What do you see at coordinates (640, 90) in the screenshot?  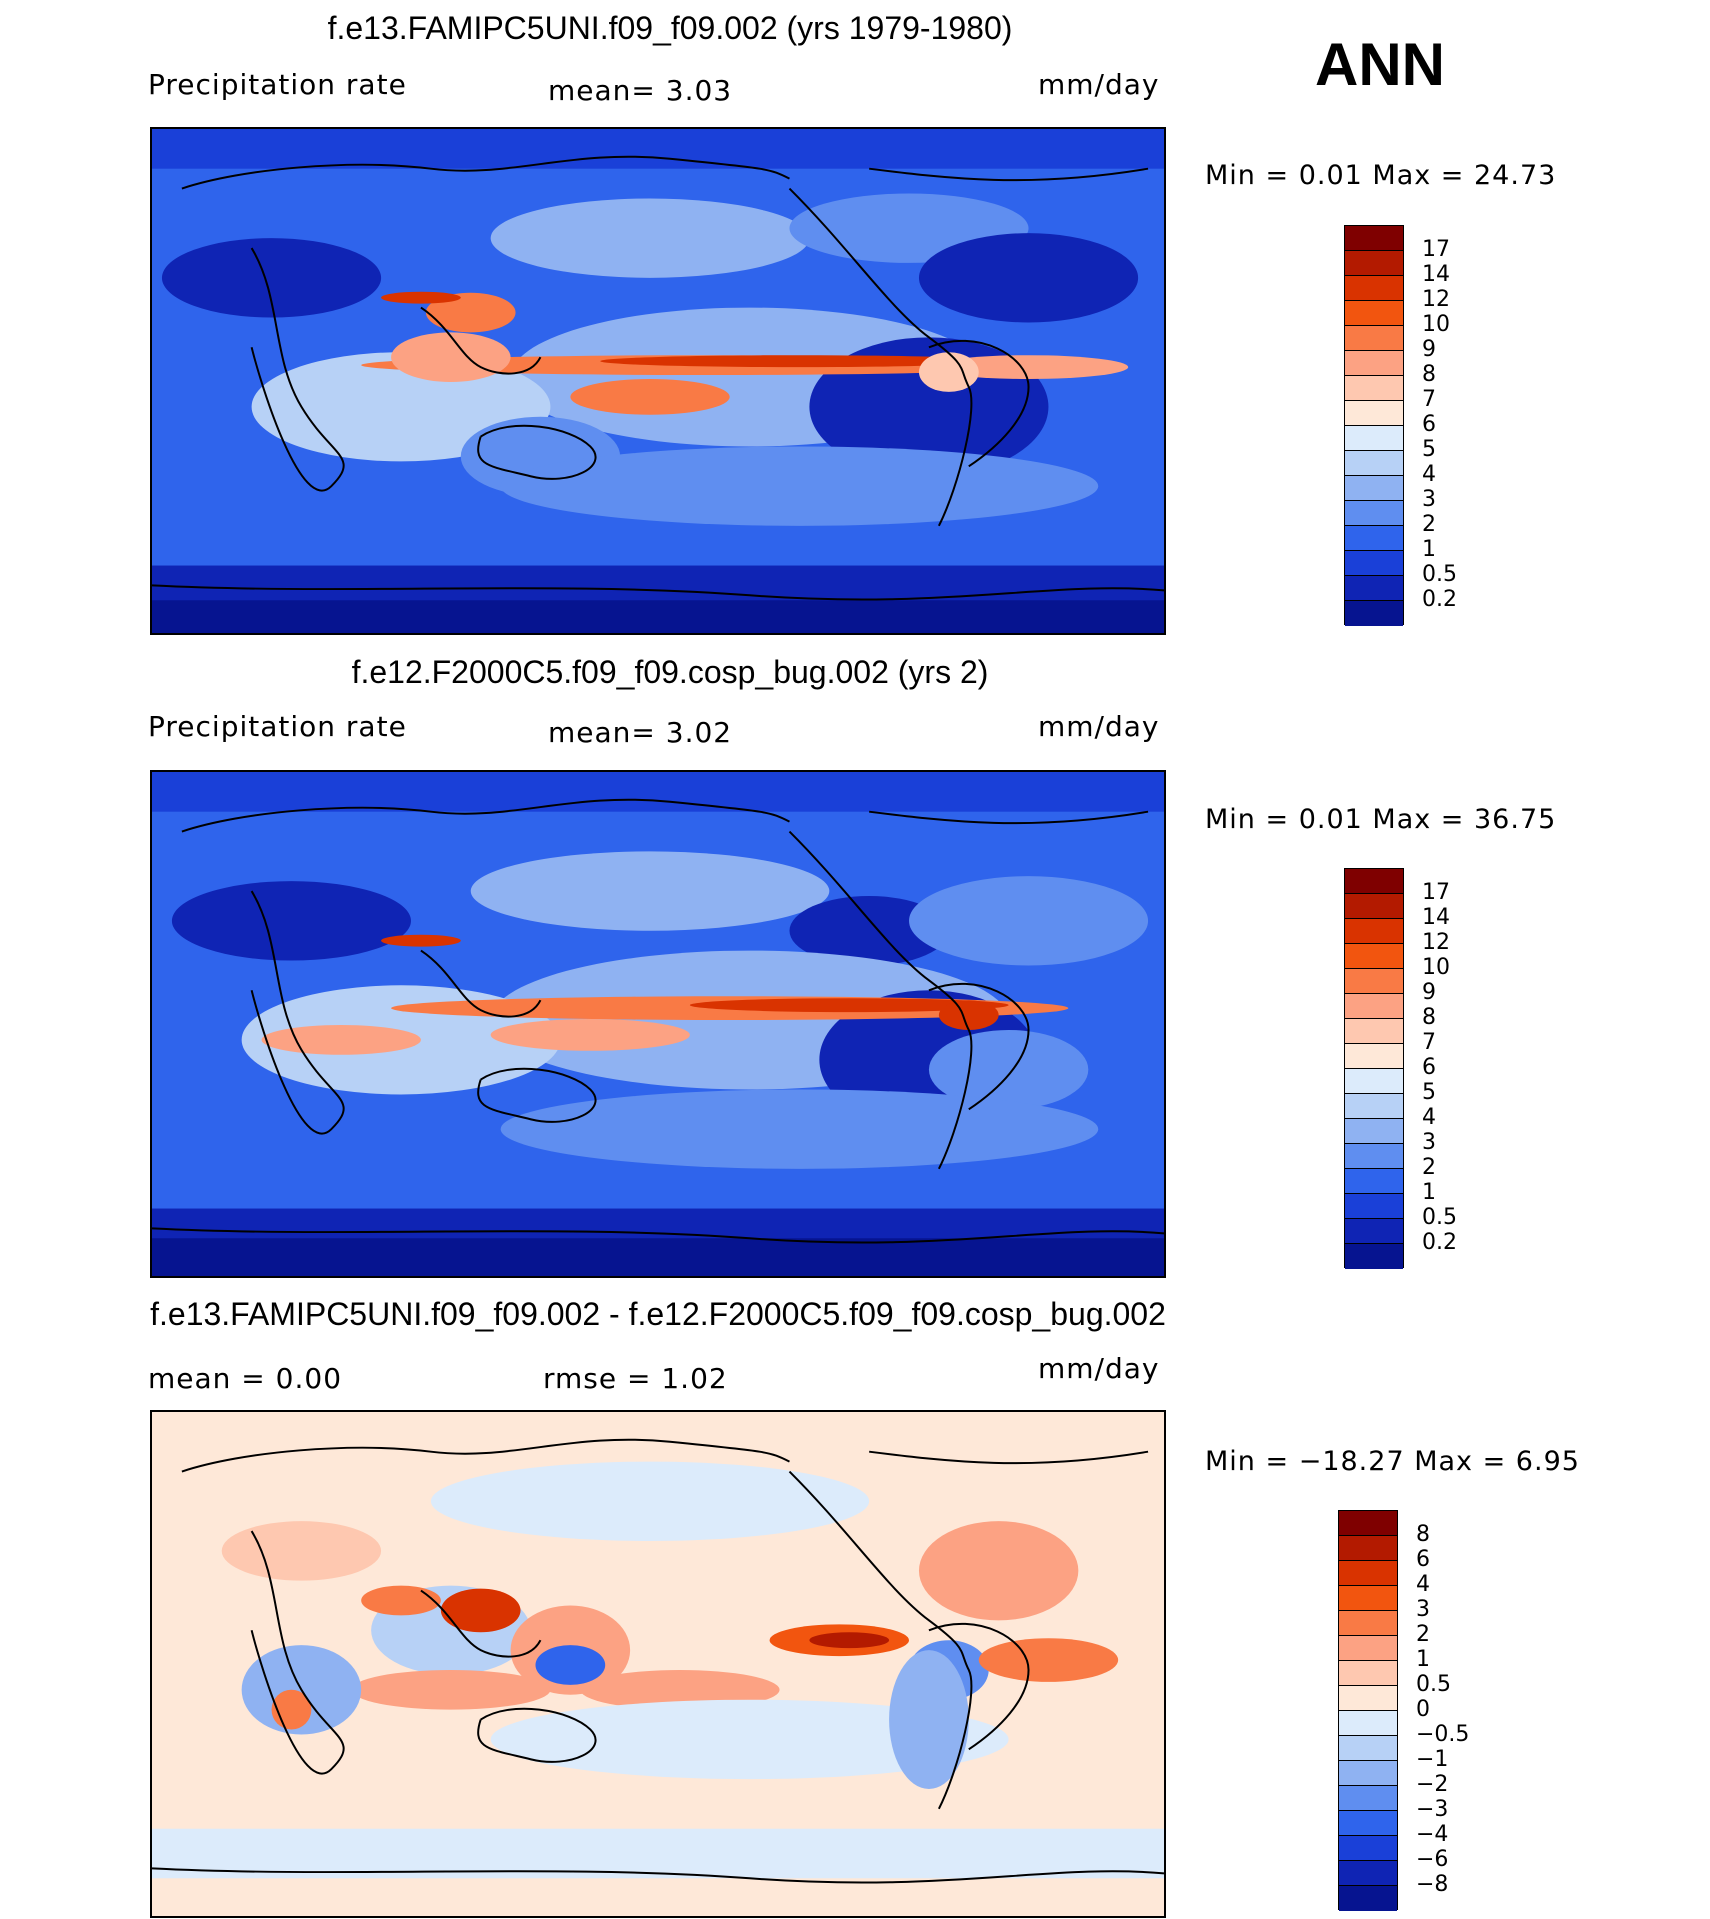 I see `panel-1-mean-value: mean= 3.03` at bounding box center [640, 90].